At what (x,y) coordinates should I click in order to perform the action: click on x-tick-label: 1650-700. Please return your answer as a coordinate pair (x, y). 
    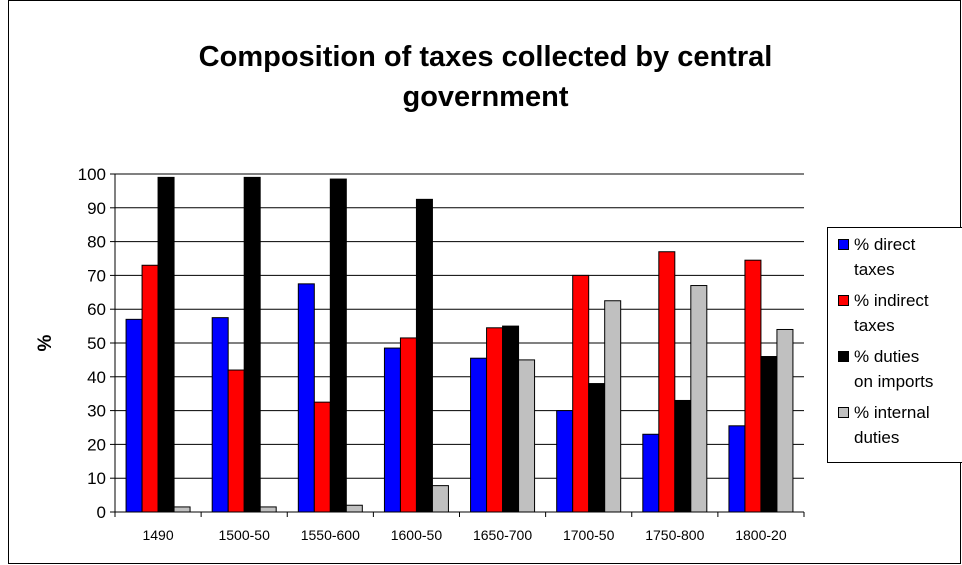
    Looking at the image, I should click on (502, 535).